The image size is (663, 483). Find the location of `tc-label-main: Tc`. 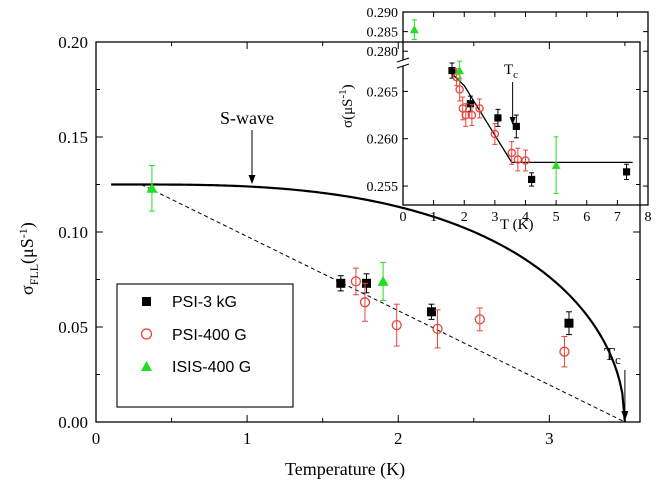

tc-label-main: Tc is located at coordinates (612, 355).